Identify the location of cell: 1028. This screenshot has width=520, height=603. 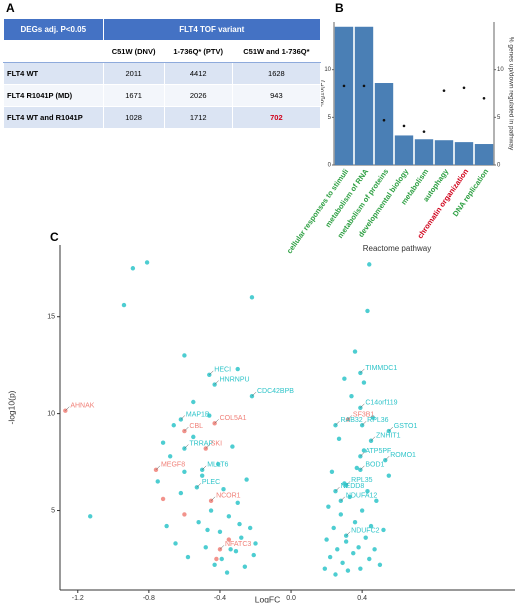
(133, 117).